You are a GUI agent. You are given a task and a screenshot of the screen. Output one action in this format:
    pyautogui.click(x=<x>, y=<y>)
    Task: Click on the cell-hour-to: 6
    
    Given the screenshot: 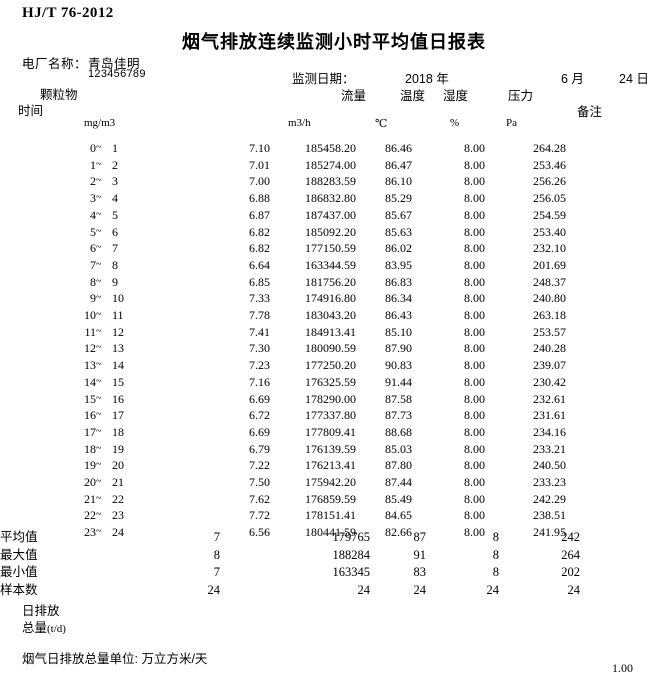 What is the action you would take?
    pyautogui.click(x=115, y=231)
    